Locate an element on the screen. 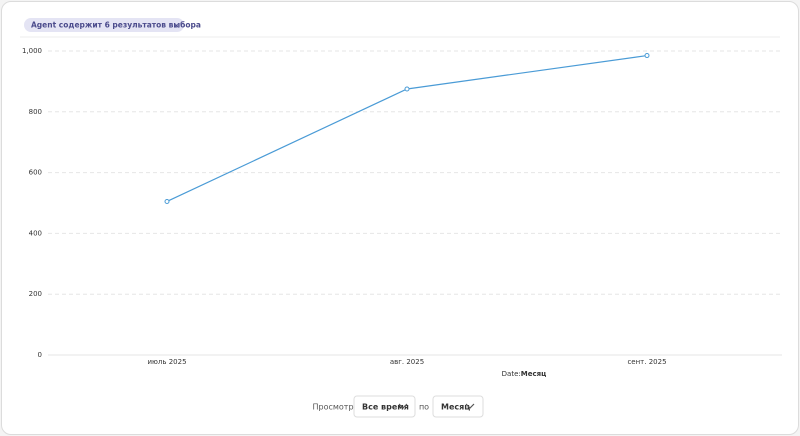 Image resolution: width=800 pixels, height=436 pixels. y-tick-label: 800 is located at coordinates (35, 112).